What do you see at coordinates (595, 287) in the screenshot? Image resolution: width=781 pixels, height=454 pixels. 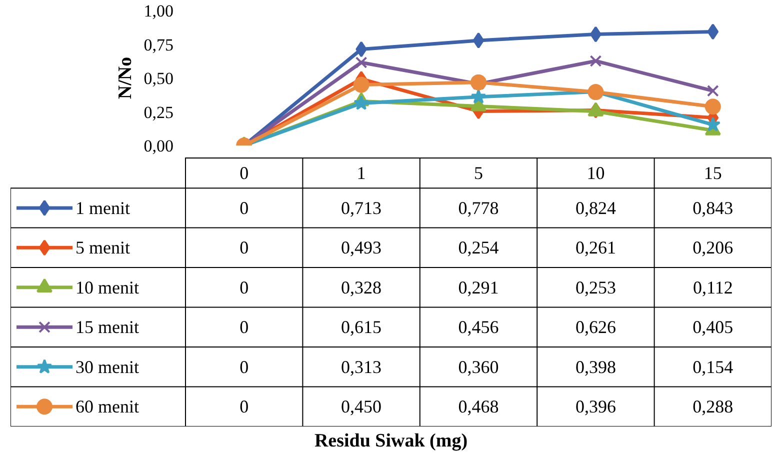 I see `data-label: 0,253` at bounding box center [595, 287].